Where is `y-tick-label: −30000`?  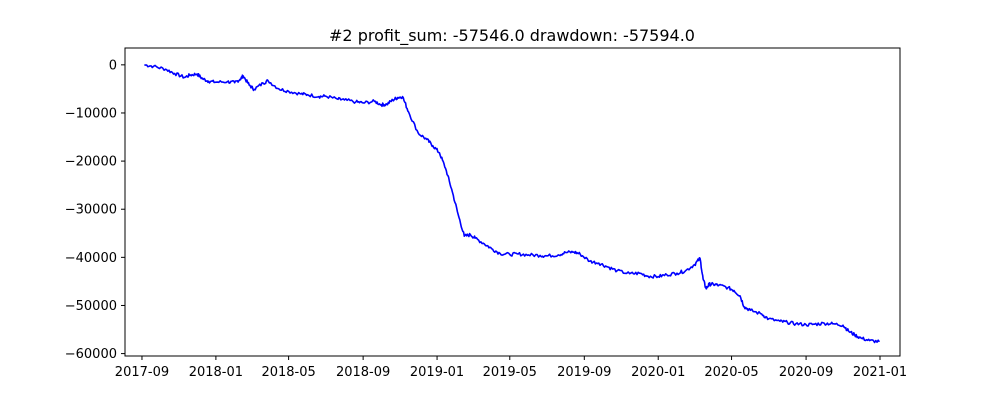 y-tick-label: −30000 is located at coordinates (91, 210).